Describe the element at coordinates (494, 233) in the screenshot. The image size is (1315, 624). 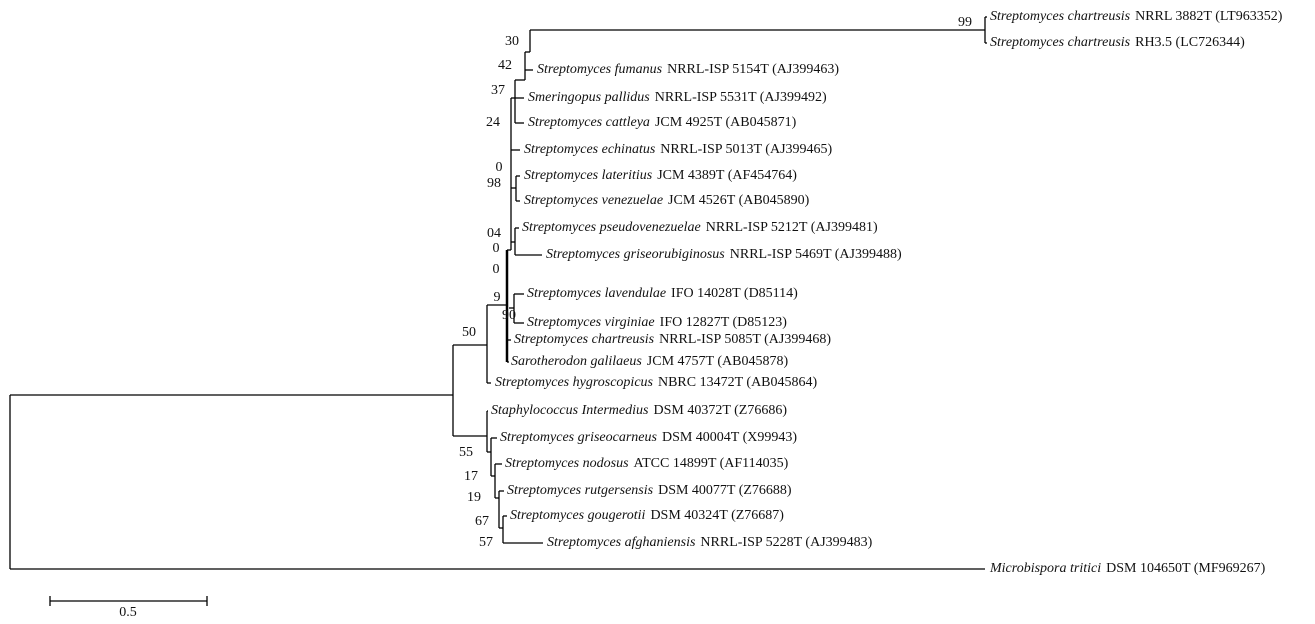
I see `bootstrap-value: 04` at that location.